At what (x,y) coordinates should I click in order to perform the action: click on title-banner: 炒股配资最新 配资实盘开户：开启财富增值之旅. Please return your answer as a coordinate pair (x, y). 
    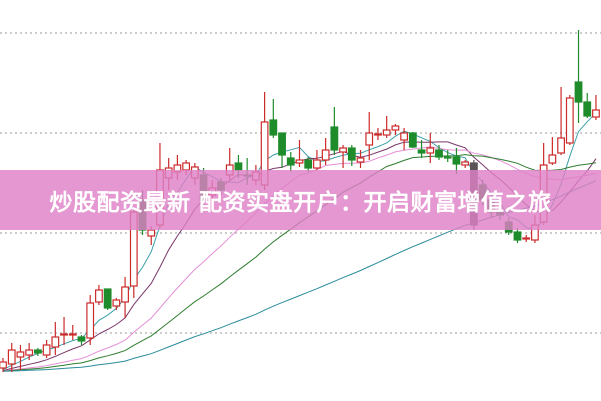
    Looking at the image, I should click on (300, 200).